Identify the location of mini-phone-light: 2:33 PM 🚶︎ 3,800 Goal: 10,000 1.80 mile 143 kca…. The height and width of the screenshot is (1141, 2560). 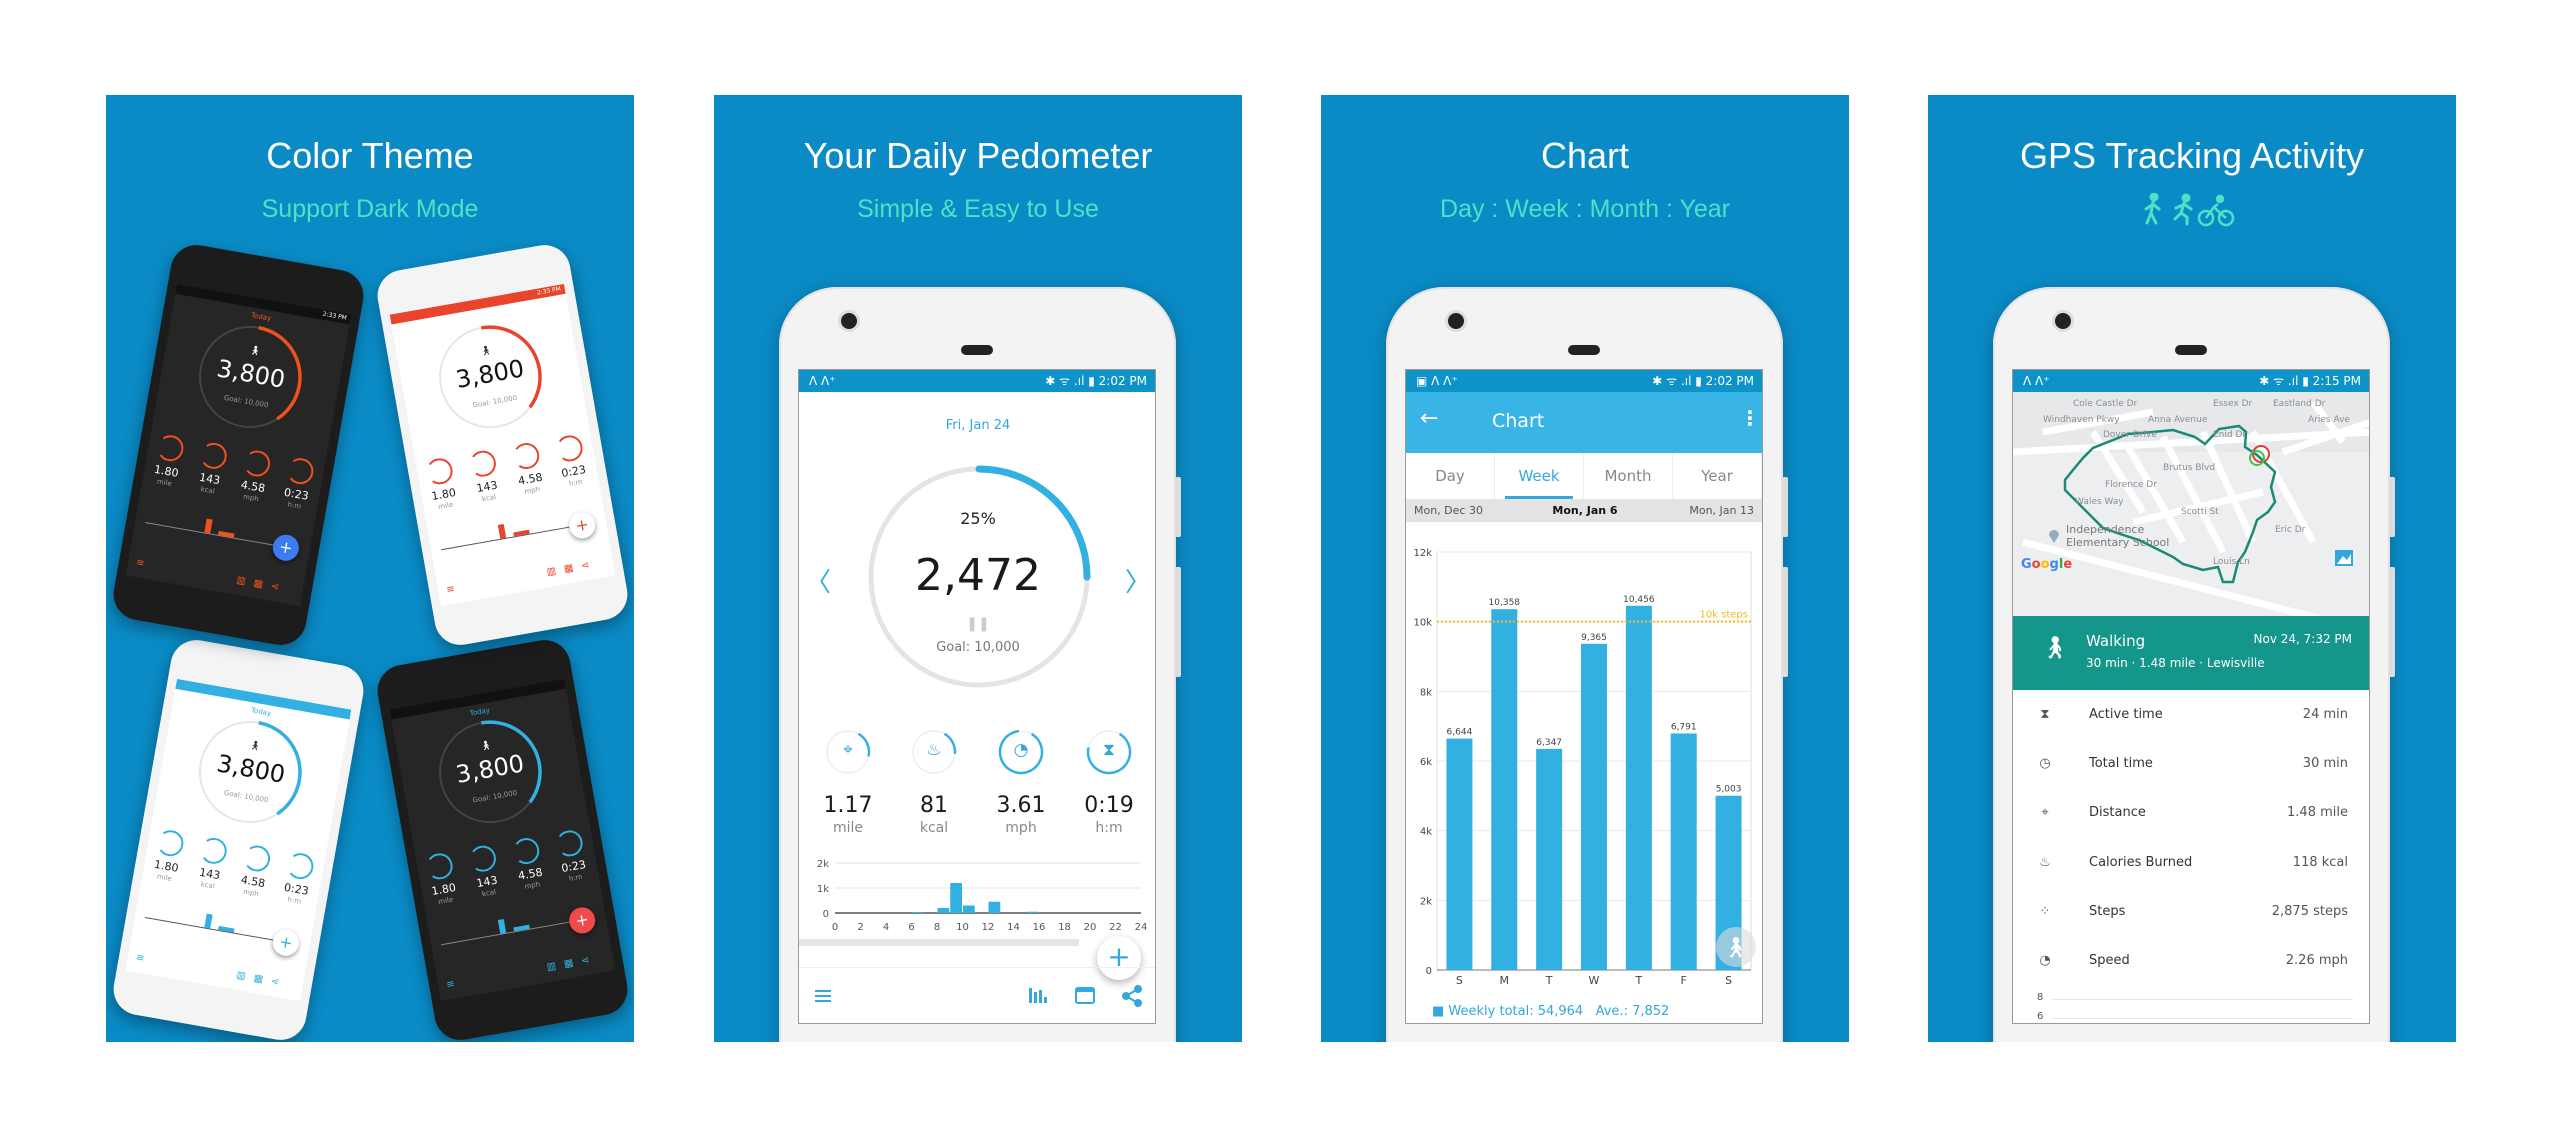
(502, 445).